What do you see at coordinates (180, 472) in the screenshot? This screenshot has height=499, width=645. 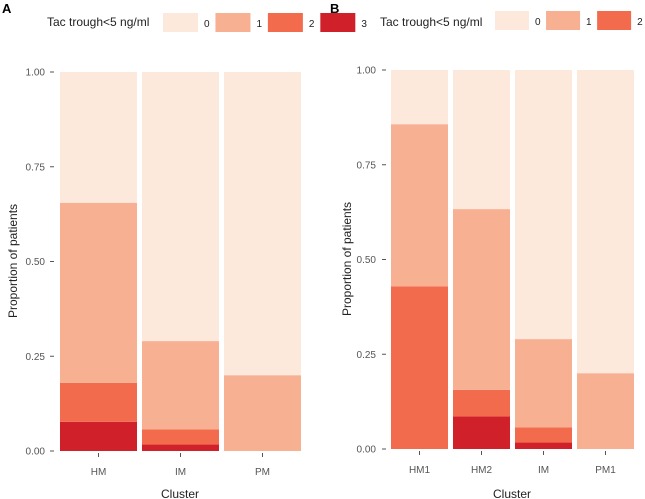 I see `panel-a-x-tick-label: IM` at bounding box center [180, 472].